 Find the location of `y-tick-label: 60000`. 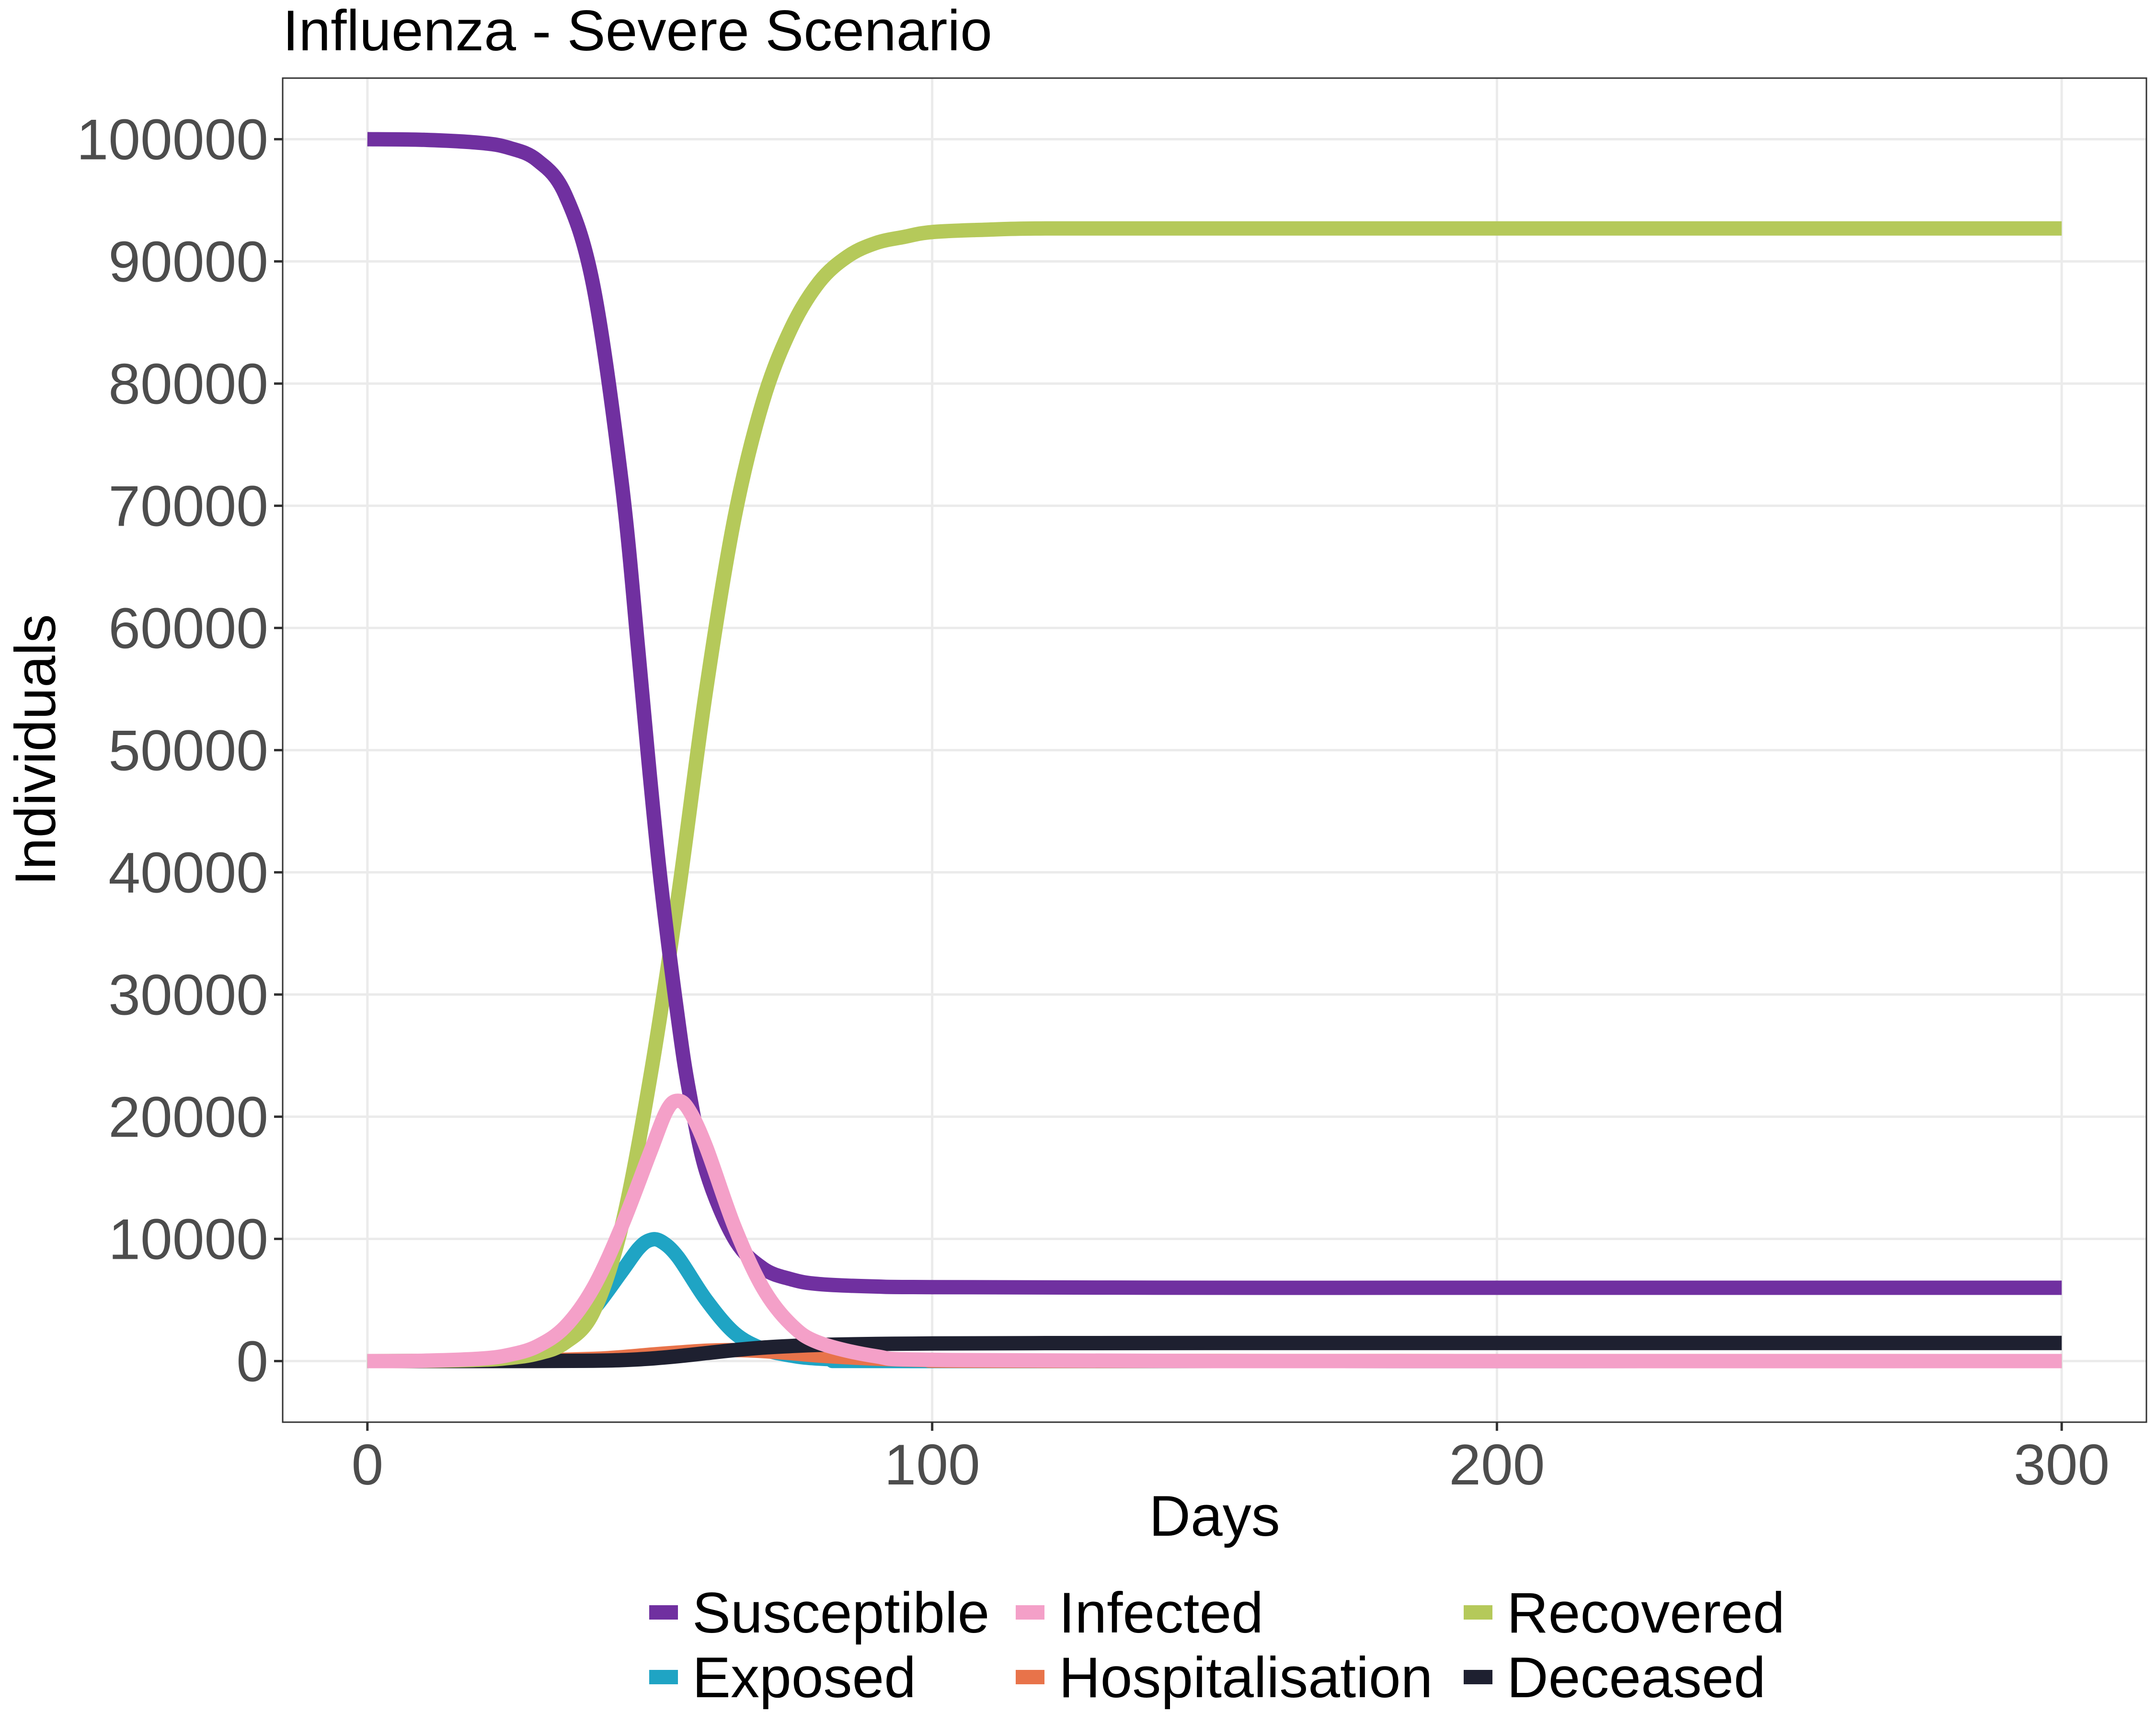

y-tick-label: 60000 is located at coordinates (188, 629).